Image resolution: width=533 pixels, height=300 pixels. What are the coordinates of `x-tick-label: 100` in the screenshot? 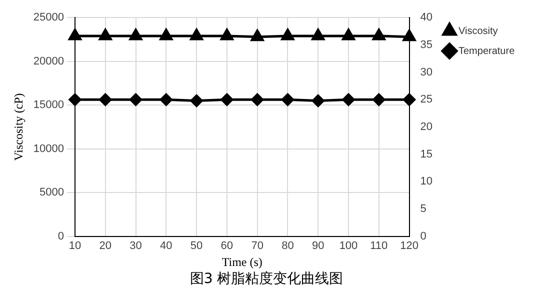 It's located at (348, 246).